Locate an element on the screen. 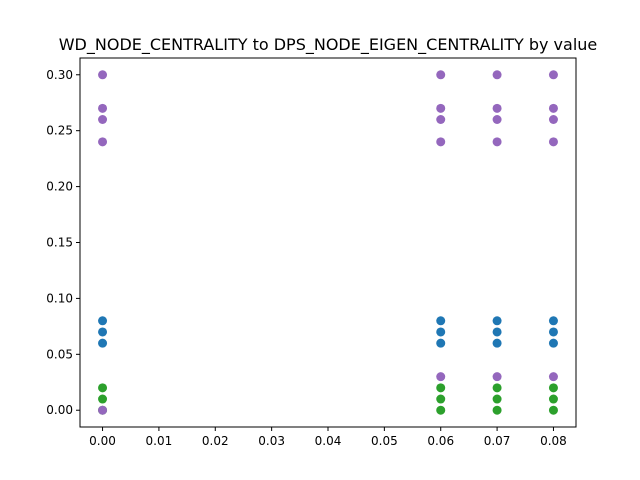 The height and width of the screenshot is (480, 640). y-tick-label: 0.00 is located at coordinates (59, 410).